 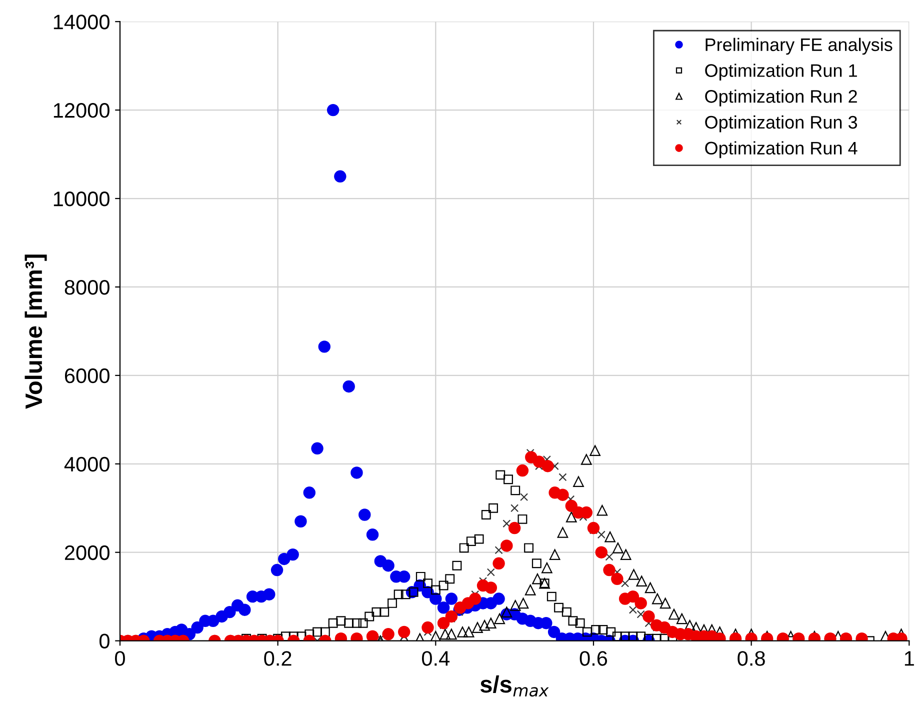 What do you see at coordinates (120, 658) in the screenshot?
I see `x-tick-label: 0` at bounding box center [120, 658].